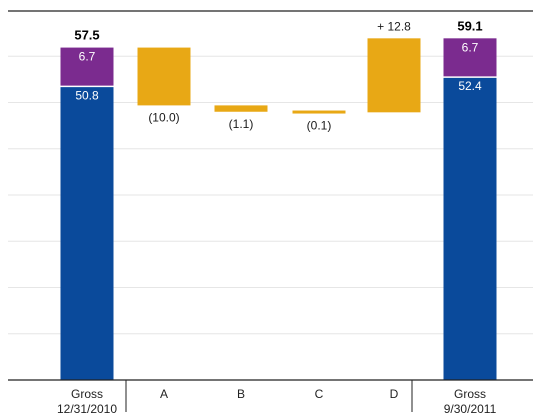 This screenshot has width=541, height=420. I want to click on category-label: B, so click(241, 394).